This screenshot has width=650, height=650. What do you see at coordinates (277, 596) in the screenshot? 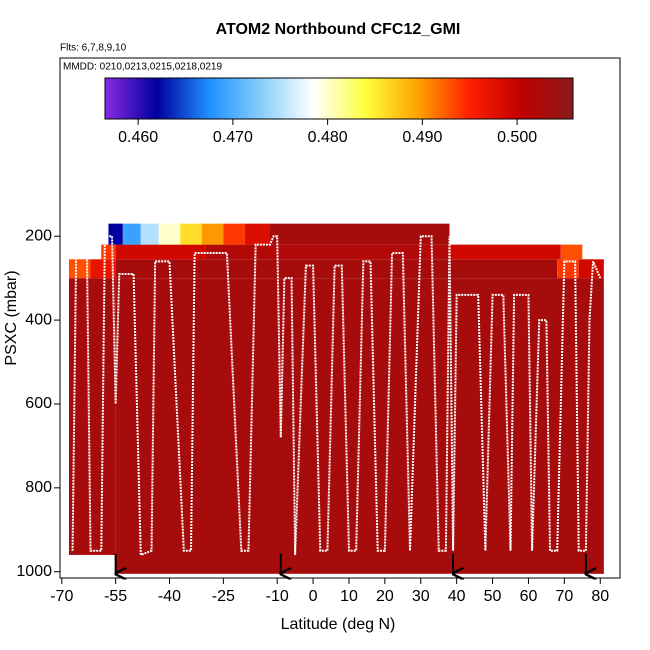
I see `x-tick-label: -10` at bounding box center [277, 596].